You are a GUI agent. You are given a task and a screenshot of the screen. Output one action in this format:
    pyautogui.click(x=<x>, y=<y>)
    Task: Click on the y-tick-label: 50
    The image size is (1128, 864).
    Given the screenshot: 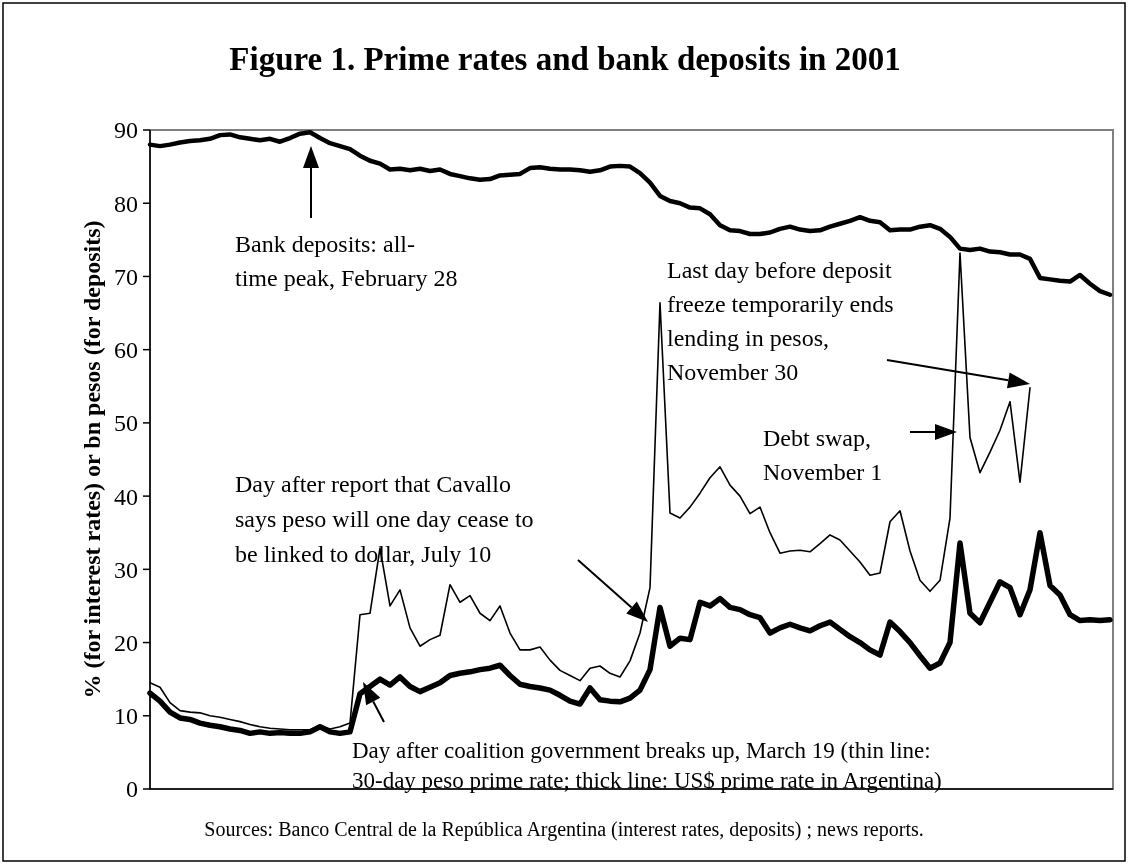 What is the action you would take?
    pyautogui.click(x=126, y=423)
    